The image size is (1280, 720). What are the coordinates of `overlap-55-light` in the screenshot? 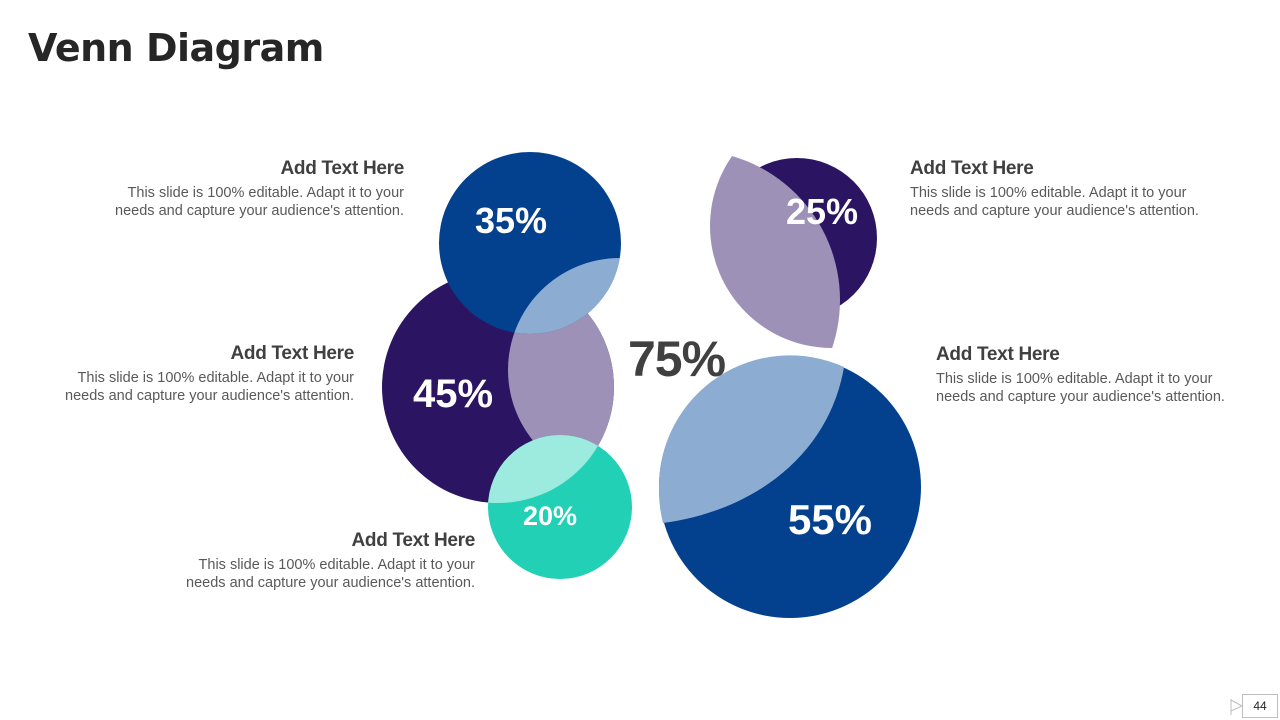 It's located at (751, 439).